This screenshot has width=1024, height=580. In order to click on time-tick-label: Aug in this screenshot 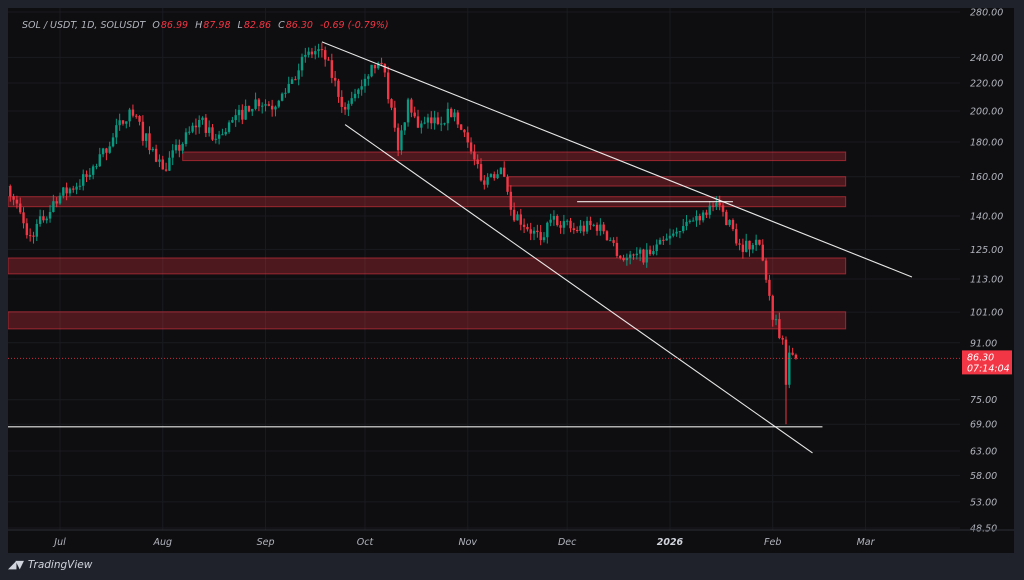, I will do `click(162, 542)`.